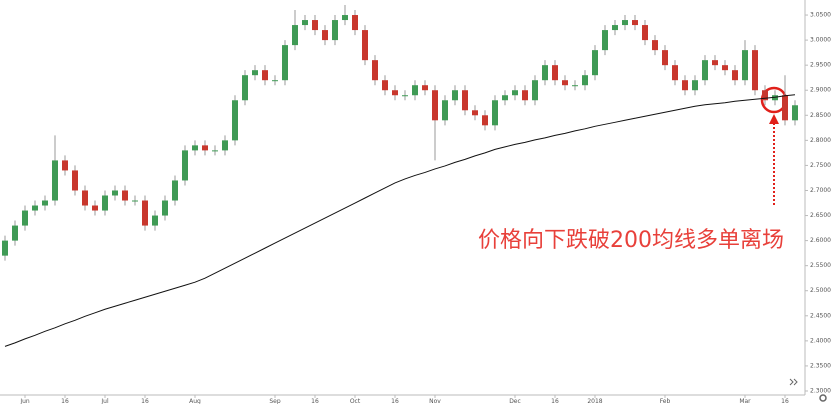 The width and height of the screenshot is (832, 404). What do you see at coordinates (820, 15) in the screenshot?
I see `y-tick-label: 3.0500` at bounding box center [820, 15].